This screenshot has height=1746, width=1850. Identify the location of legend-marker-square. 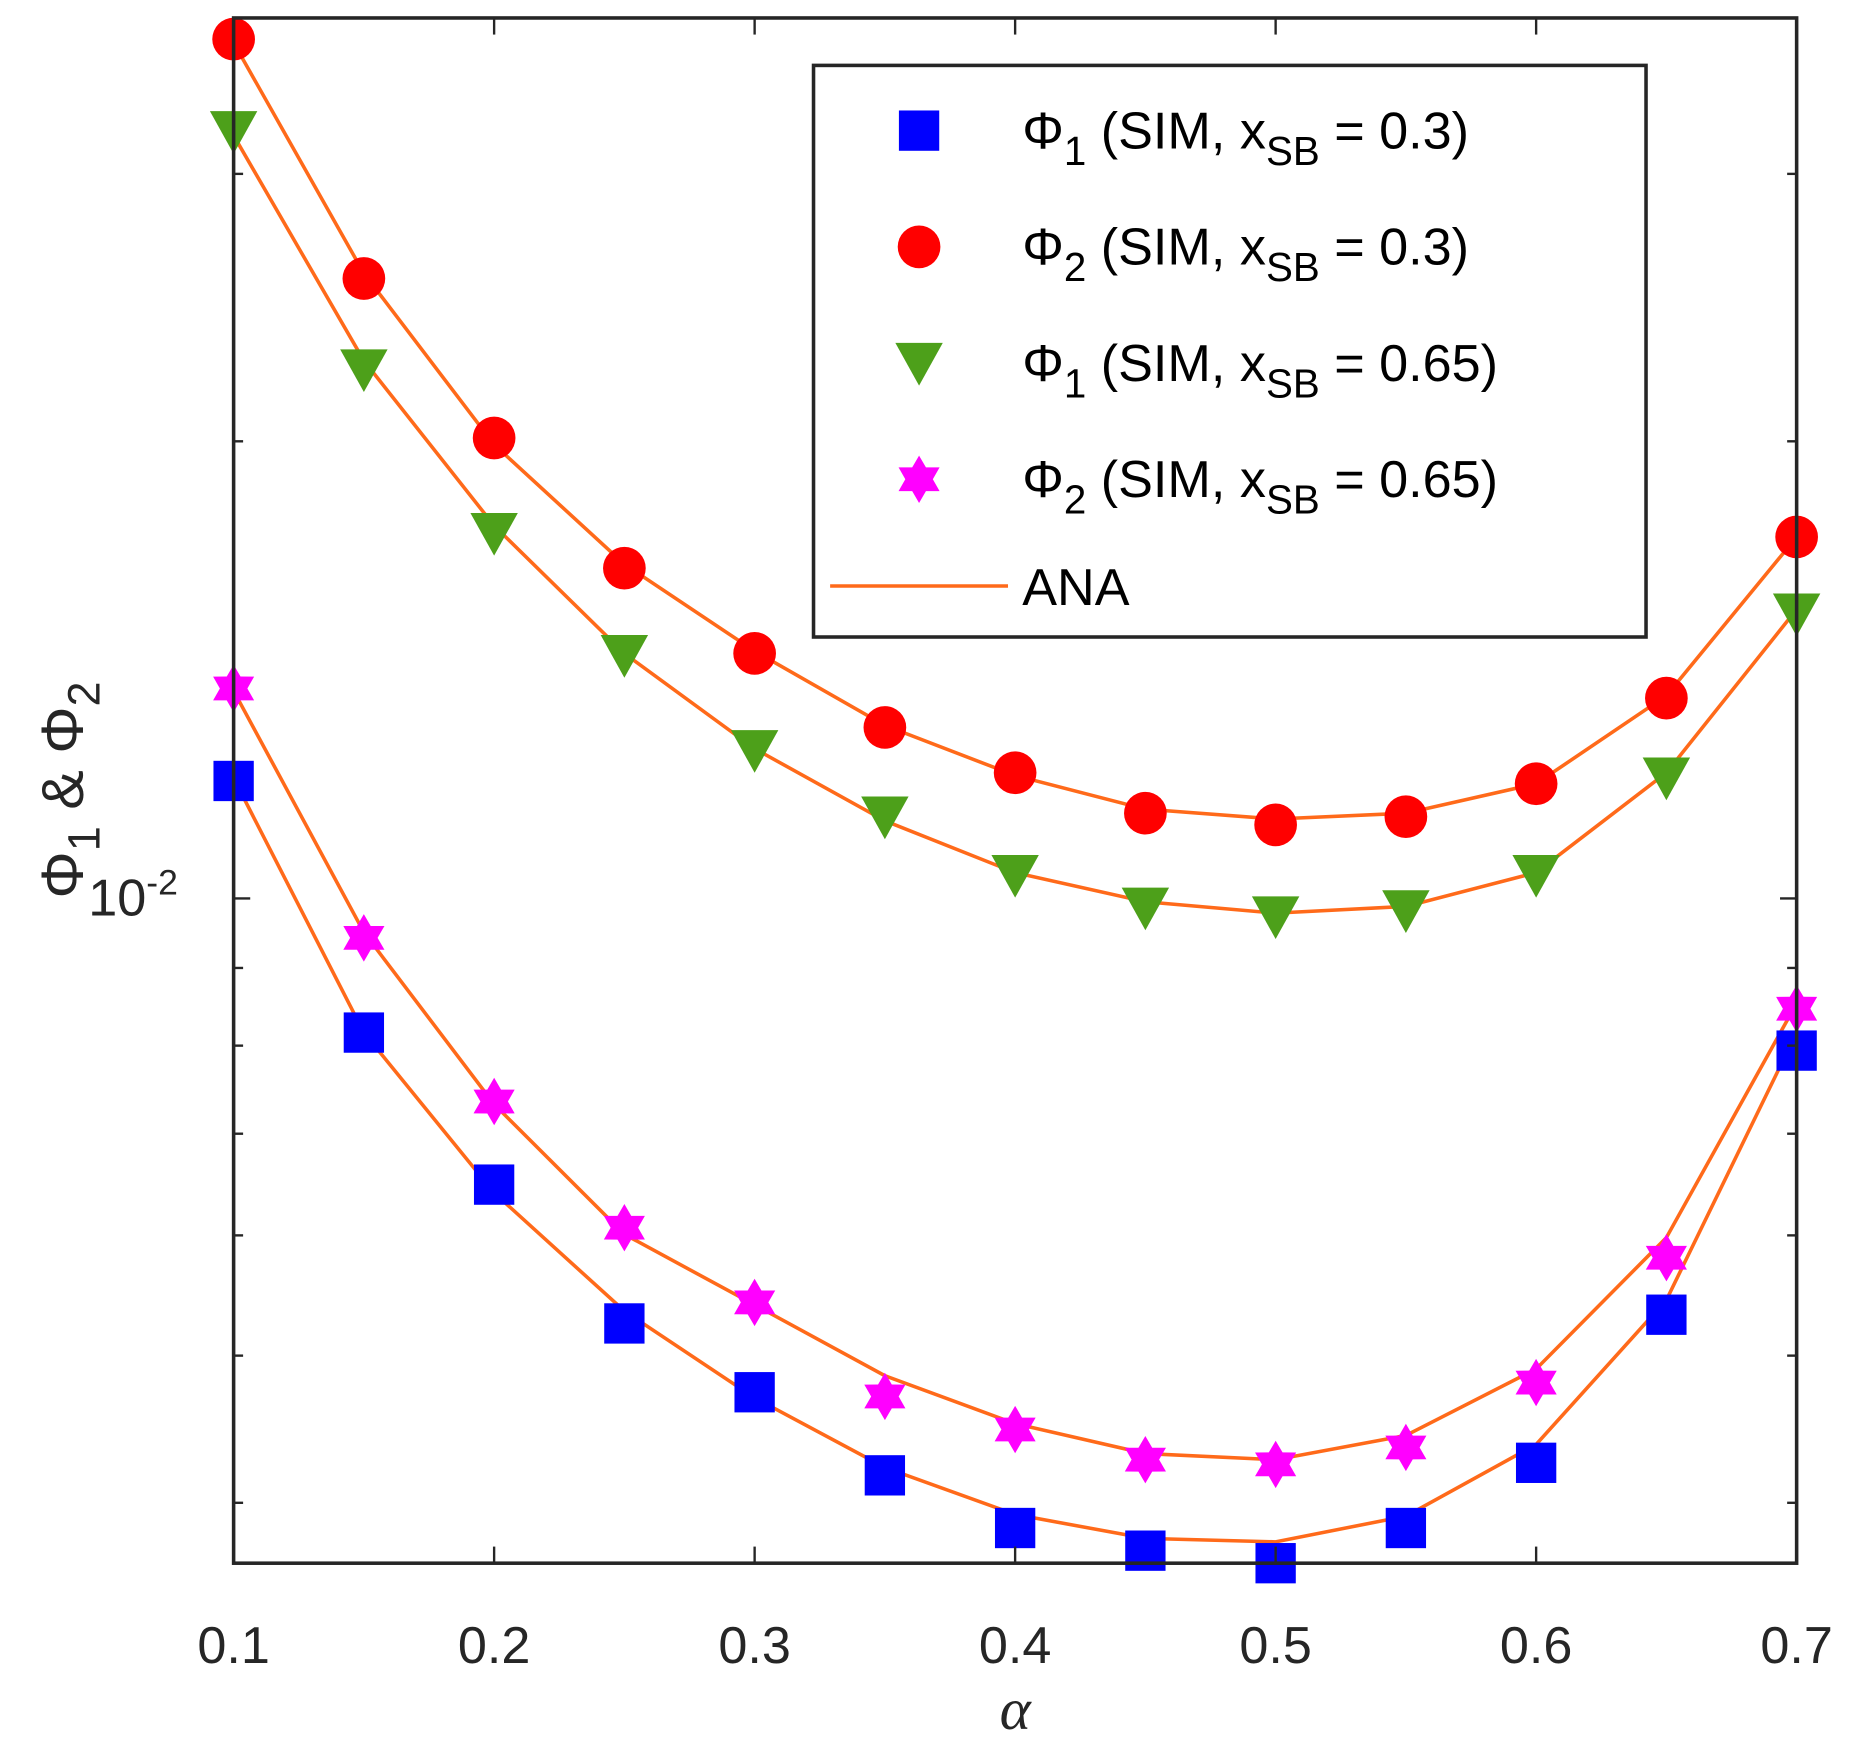
(919, 130).